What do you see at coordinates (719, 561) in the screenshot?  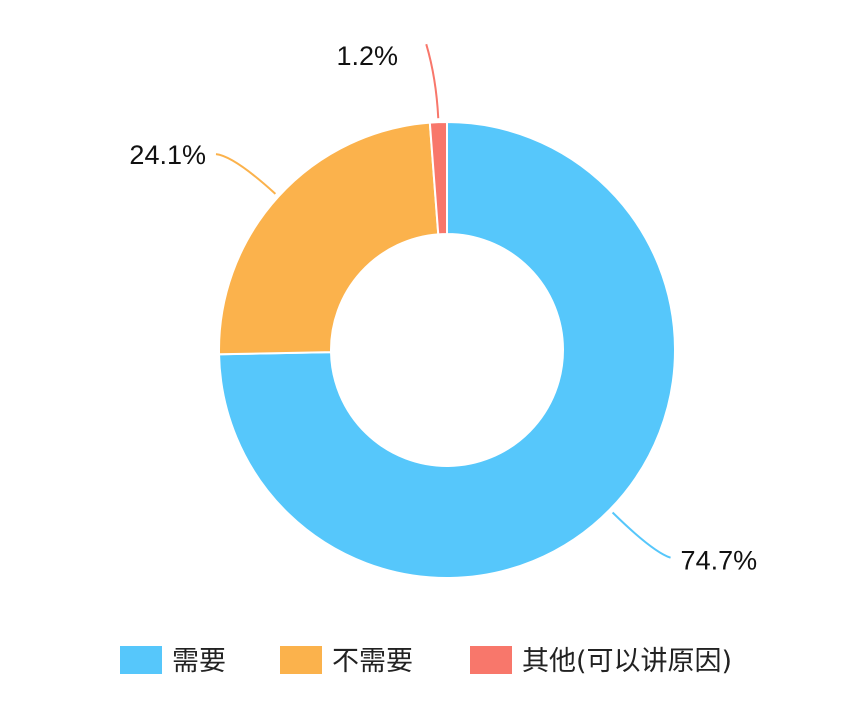 I see `data-label-1: 74.7%` at bounding box center [719, 561].